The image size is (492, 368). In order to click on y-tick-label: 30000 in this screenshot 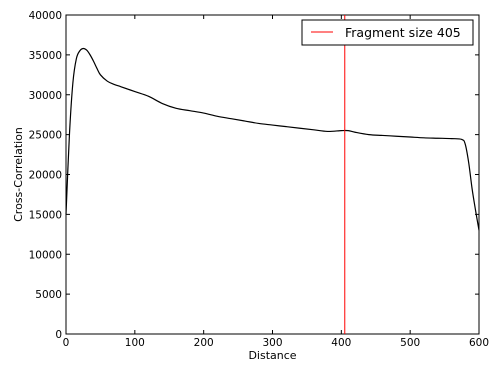, I will do `click(45, 96)`.